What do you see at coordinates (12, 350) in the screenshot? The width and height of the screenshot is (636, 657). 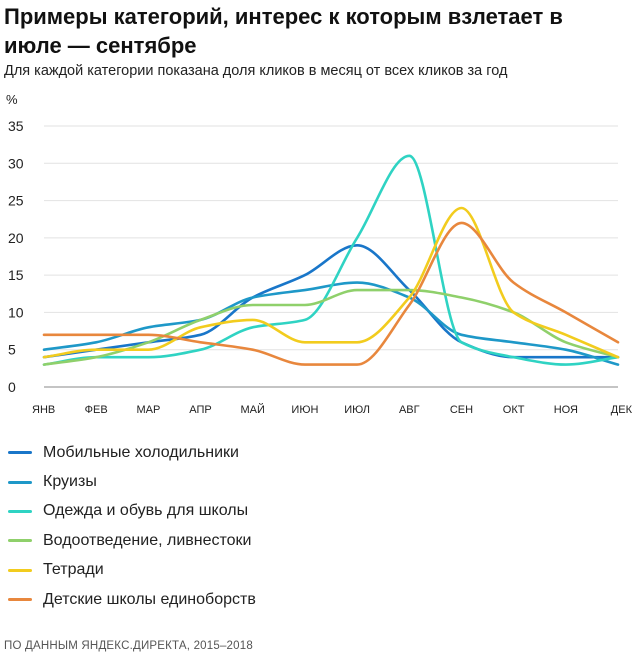 I see `y-tick-label-5: 5` at bounding box center [12, 350].